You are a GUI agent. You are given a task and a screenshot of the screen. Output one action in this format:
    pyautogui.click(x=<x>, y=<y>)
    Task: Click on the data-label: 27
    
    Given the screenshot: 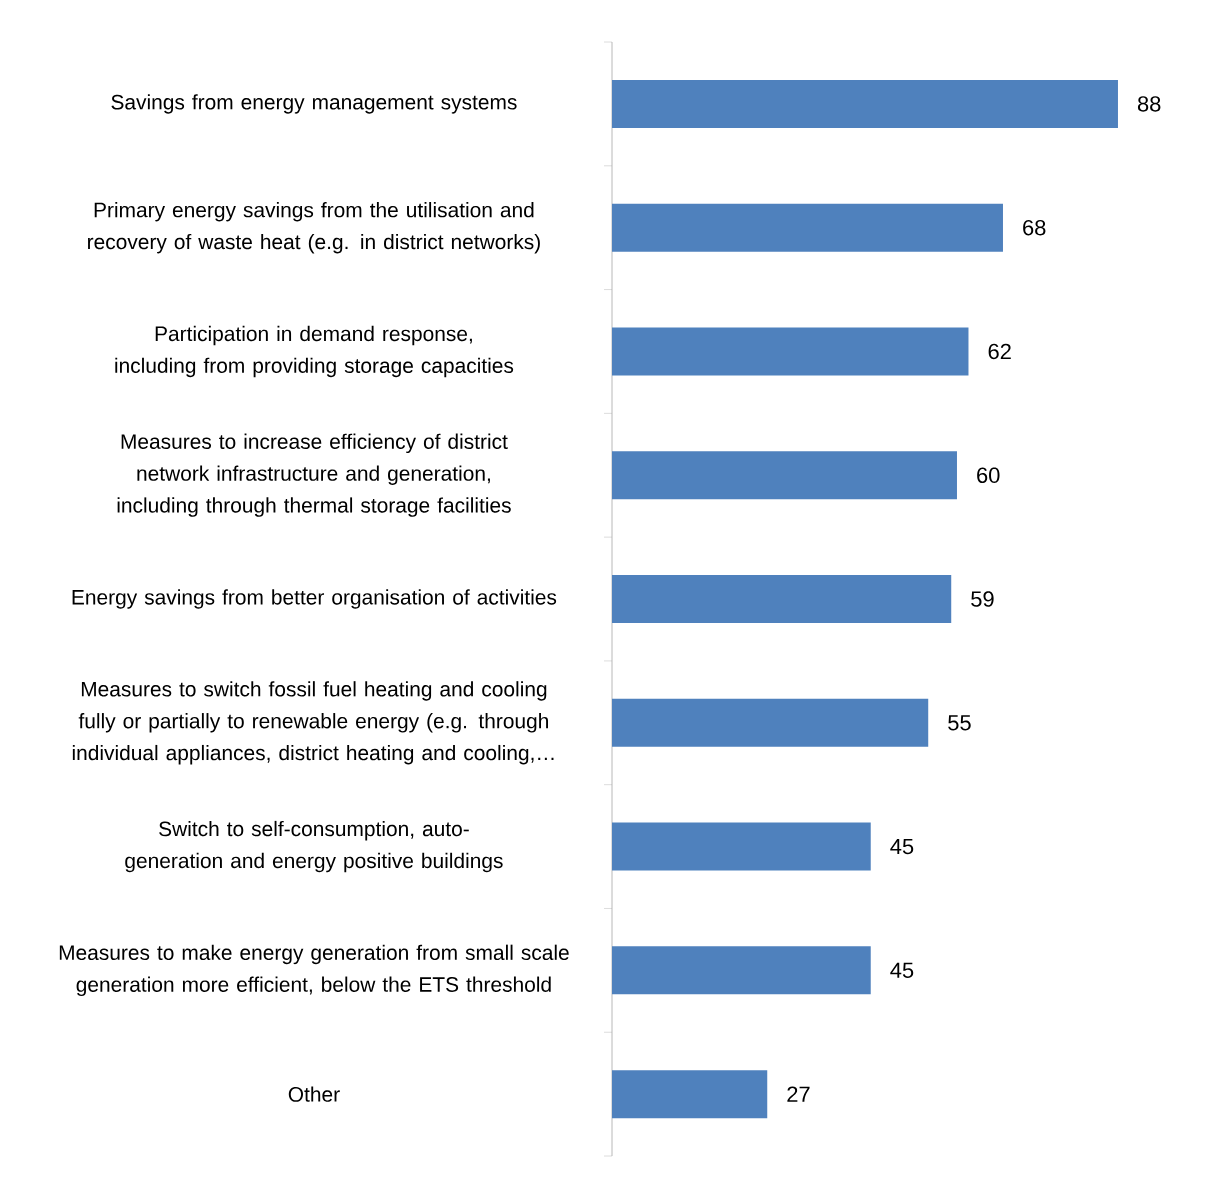 What is the action you would take?
    pyautogui.click(x=798, y=1094)
    